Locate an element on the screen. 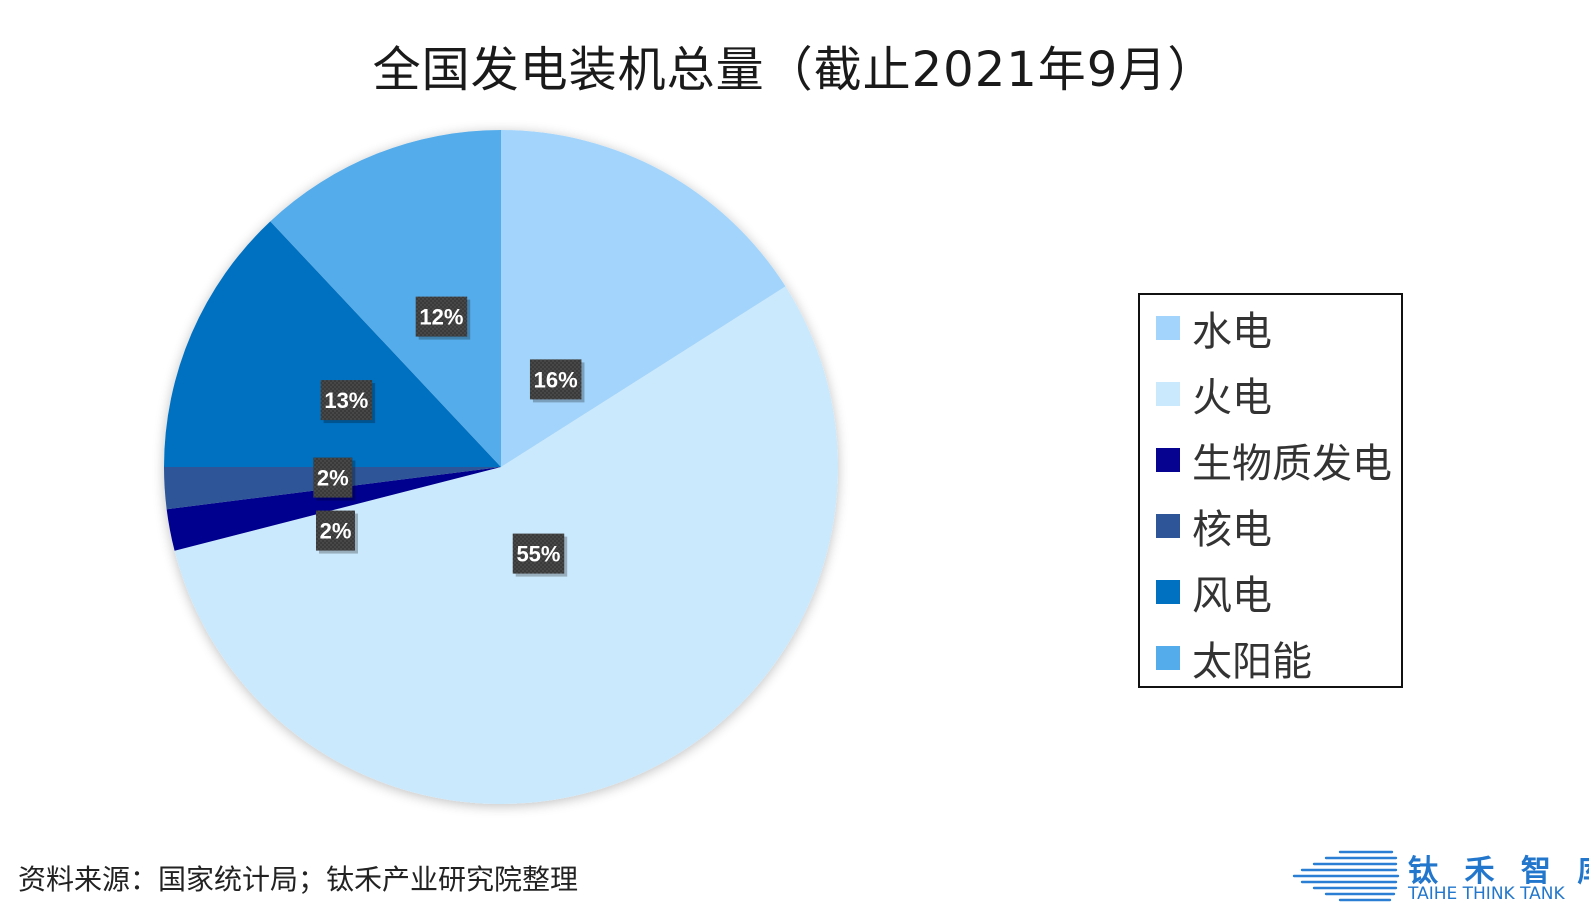  chart-title: 全国发电装机总量（截止2021年9月） is located at coordinates (794, 70).